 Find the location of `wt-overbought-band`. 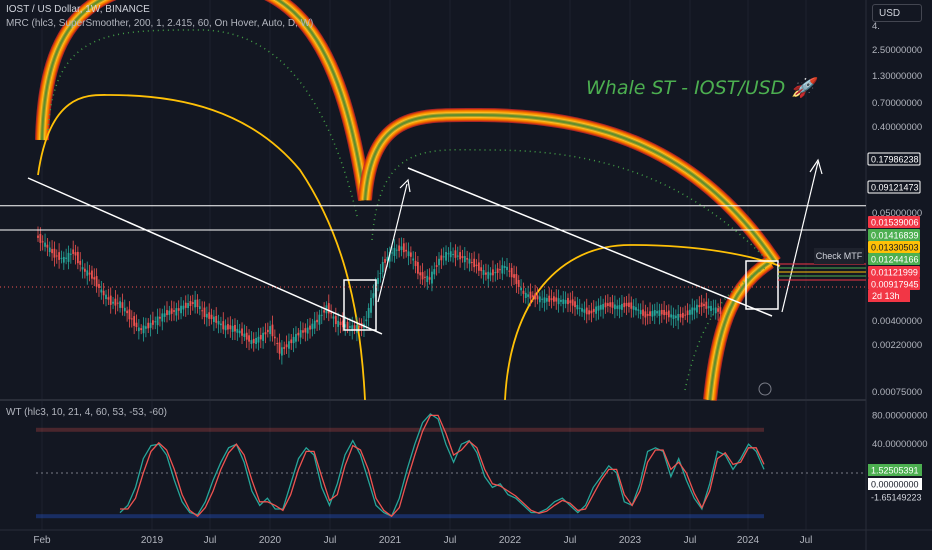

wt-overbought-band is located at coordinates (400, 429).